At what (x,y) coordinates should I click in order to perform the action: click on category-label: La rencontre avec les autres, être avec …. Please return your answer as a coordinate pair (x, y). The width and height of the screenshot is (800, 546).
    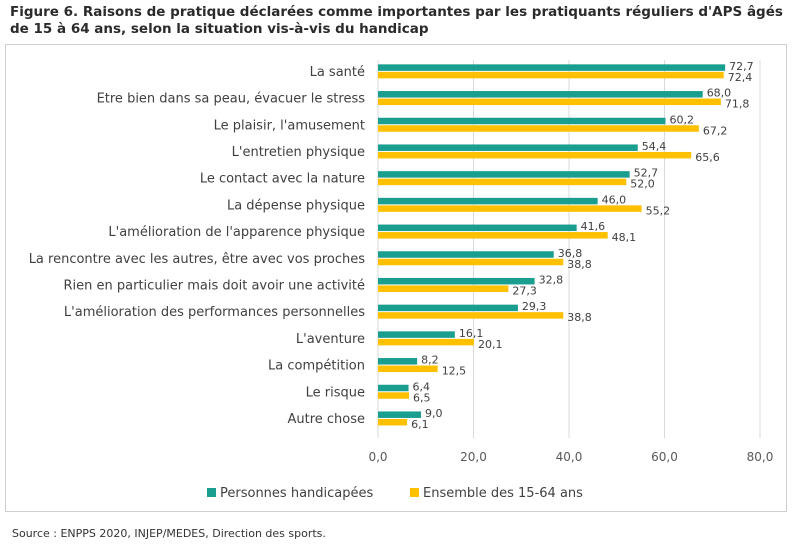
    Looking at the image, I should click on (197, 259).